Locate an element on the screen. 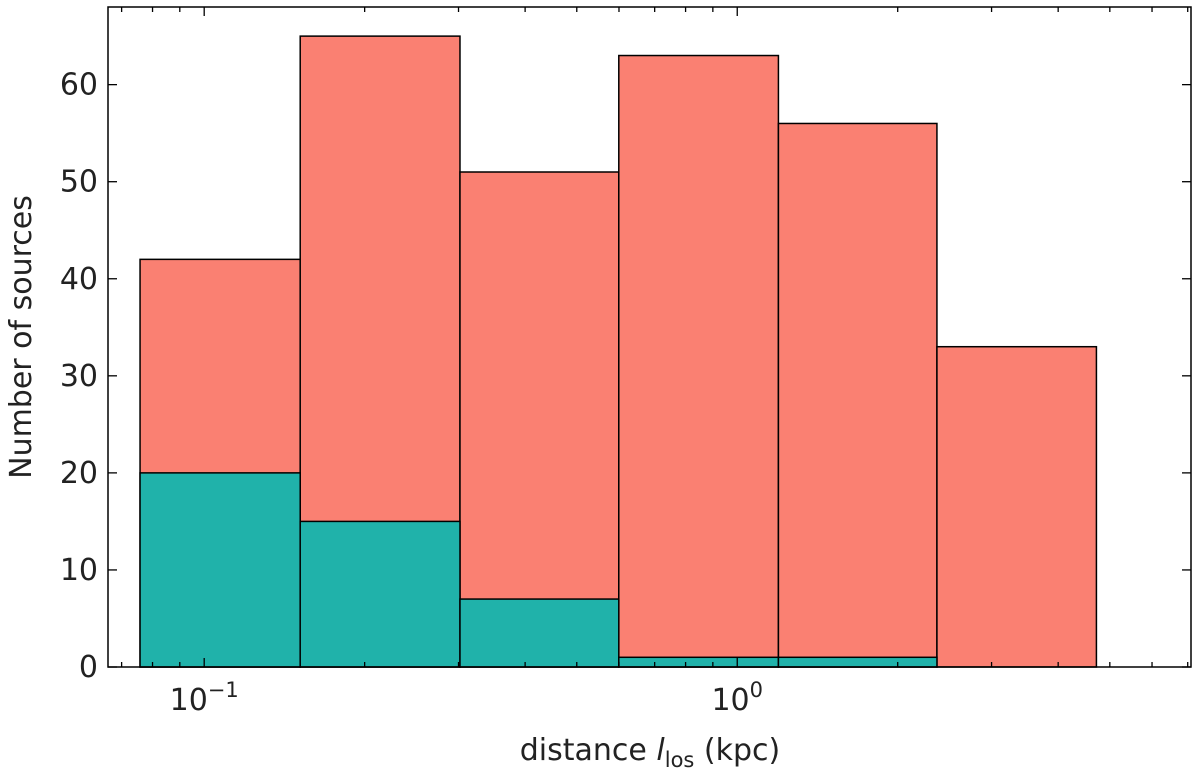 This screenshot has height=780, width=1200. y-tick-label: 0 is located at coordinates (88, 667).